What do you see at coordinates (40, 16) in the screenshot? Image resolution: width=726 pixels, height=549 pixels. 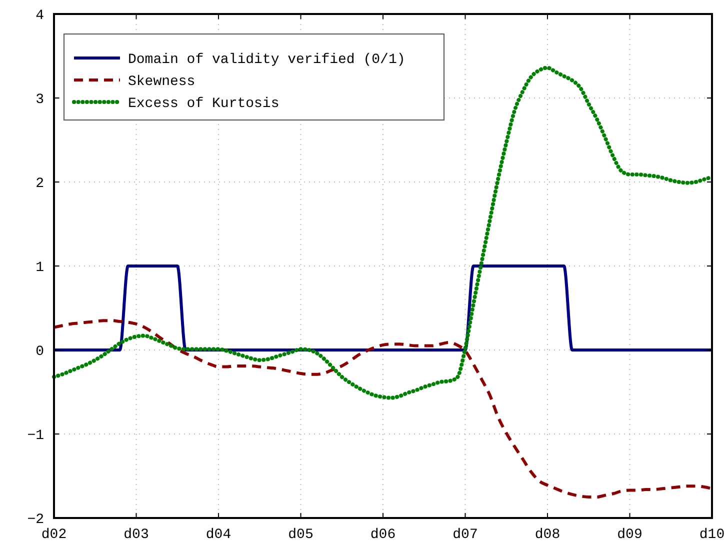 I see `y-tick-label: 4` at bounding box center [40, 16].